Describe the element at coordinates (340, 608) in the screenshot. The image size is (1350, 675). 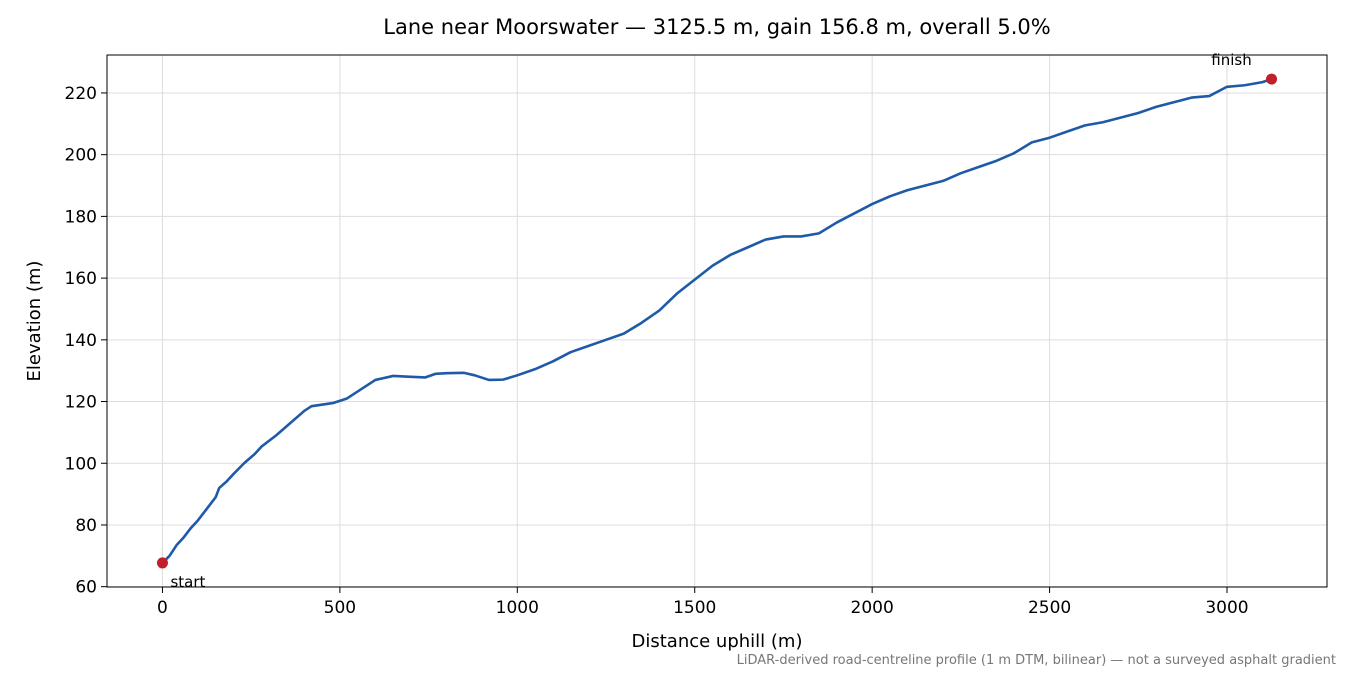
I see `x-tick-label: 500` at that location.